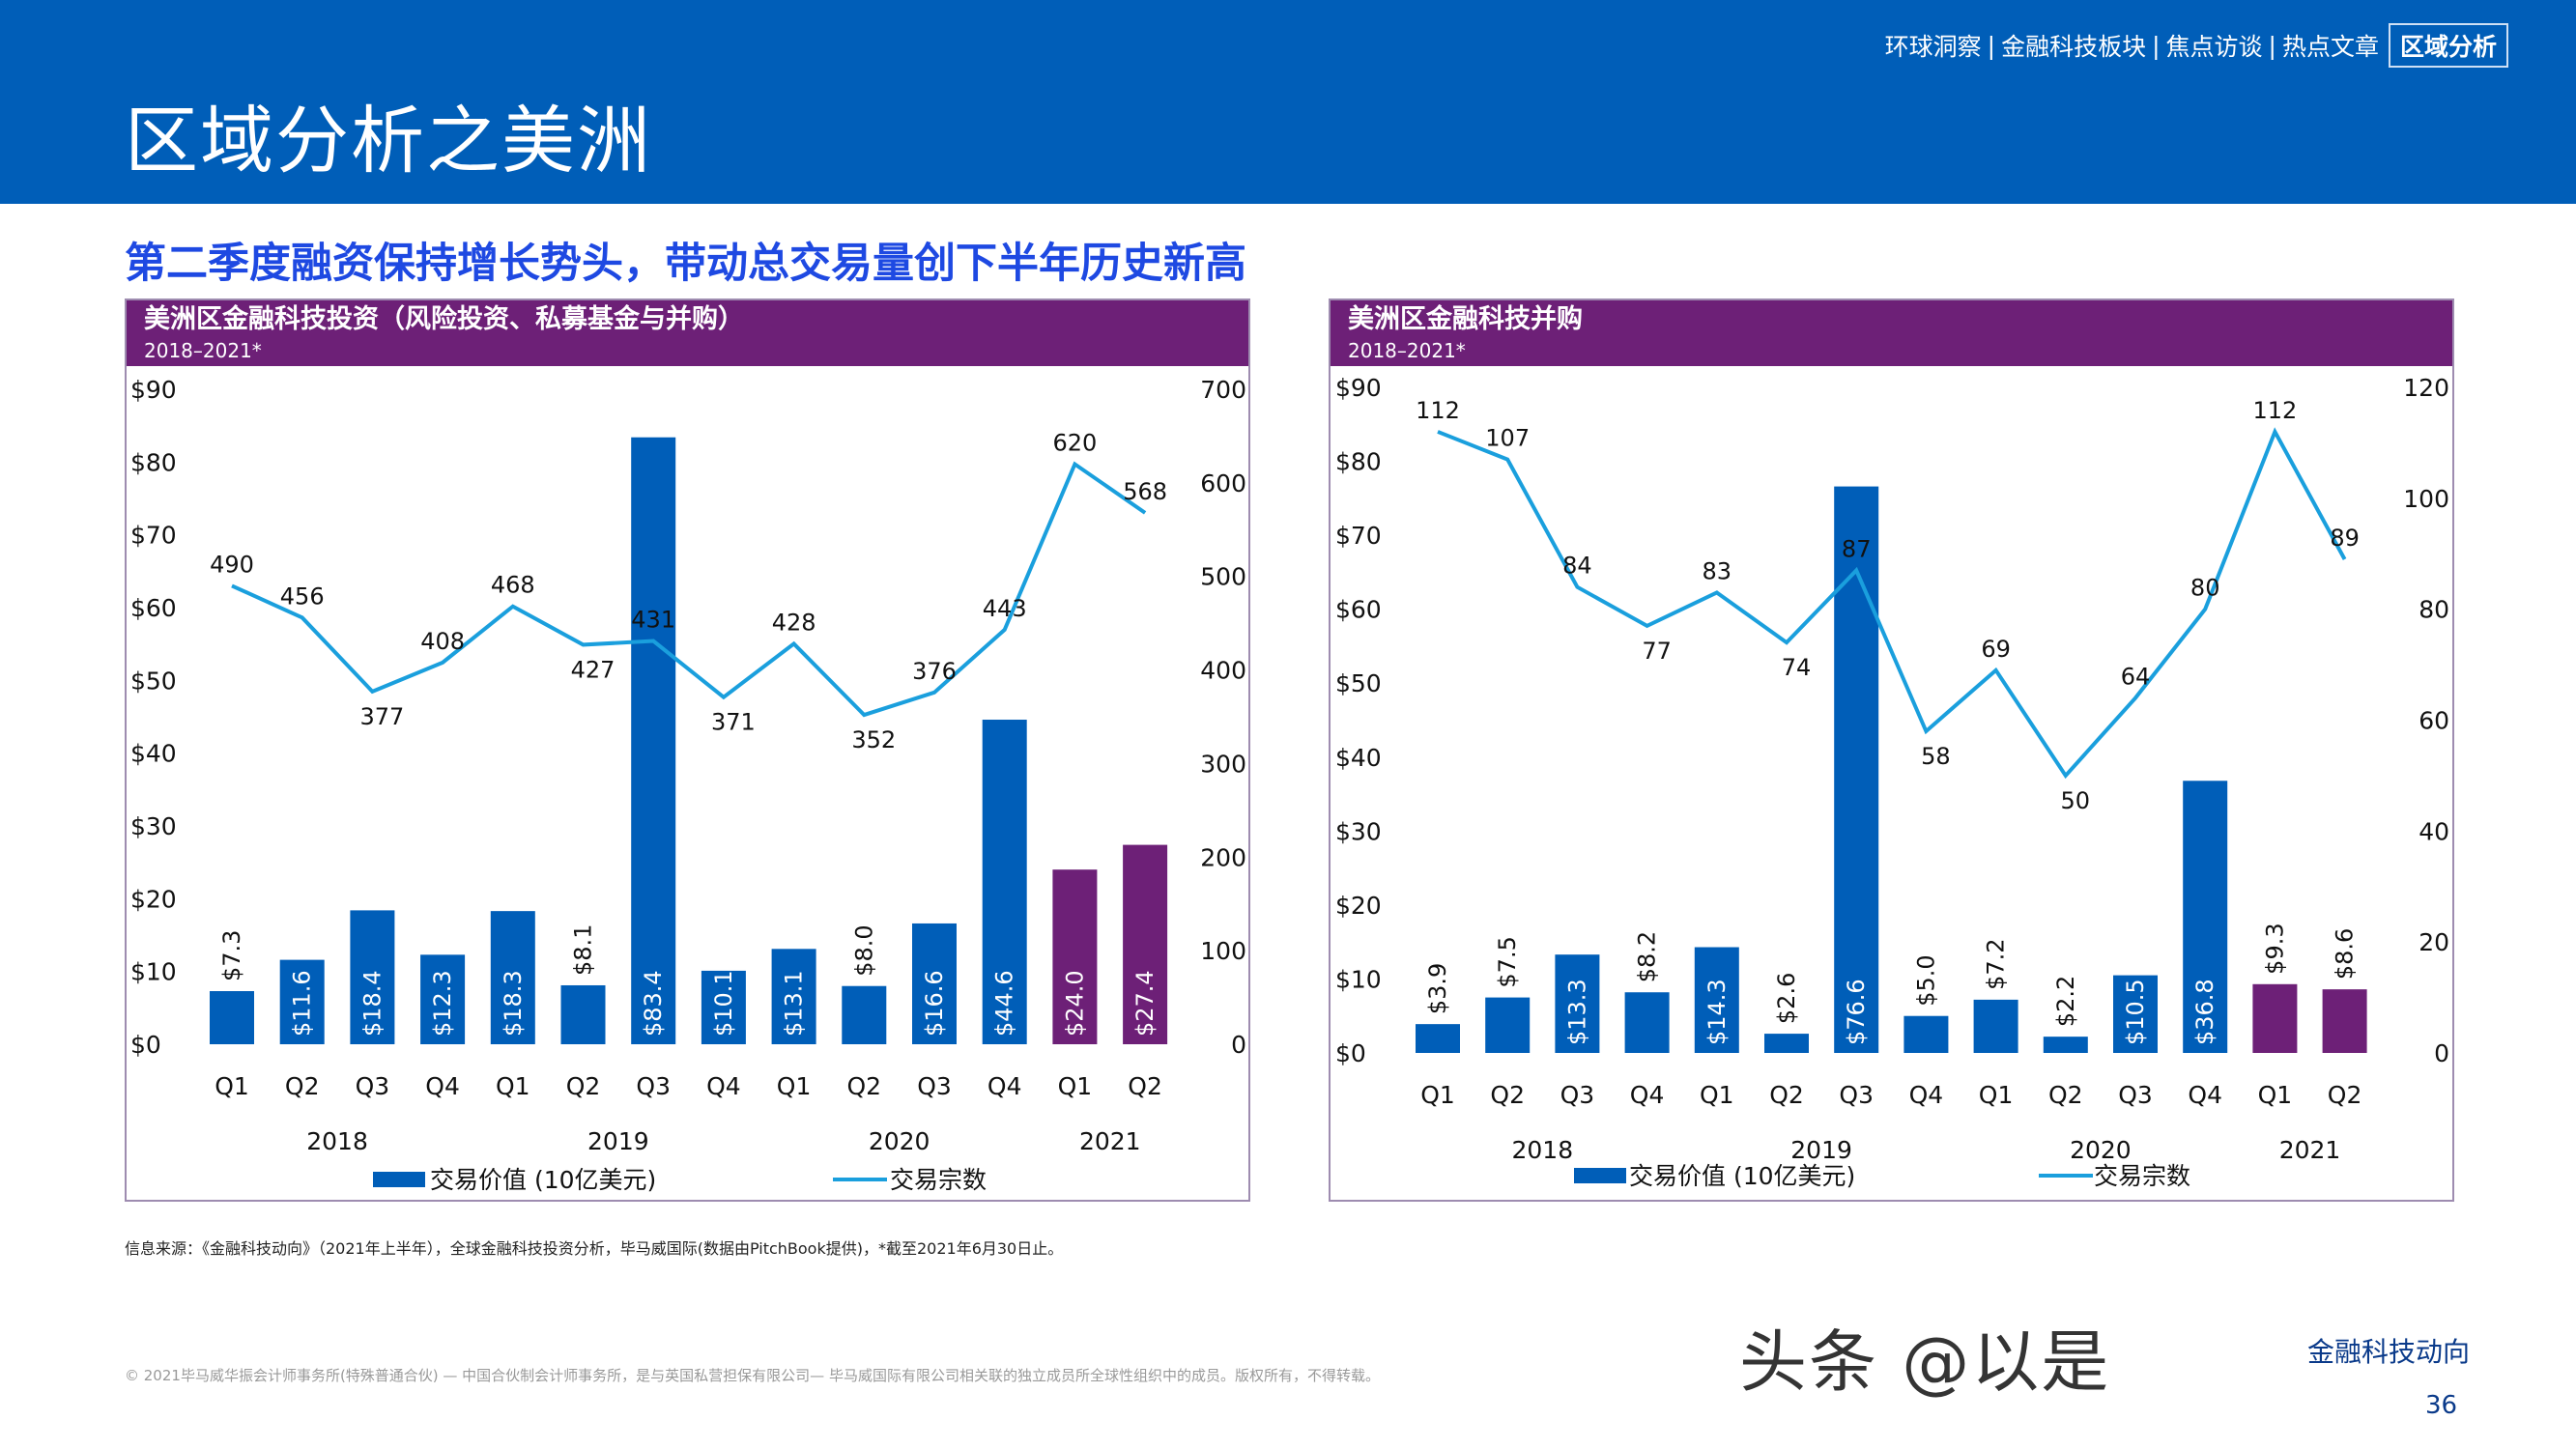 Image resolution: width=2576 pixels, height=1449 pixels. What do you see at coordinates (1351, 1053) in the screenshot?
I see `y-left-tick-label: $0` at bounding box center [1351, 1053].